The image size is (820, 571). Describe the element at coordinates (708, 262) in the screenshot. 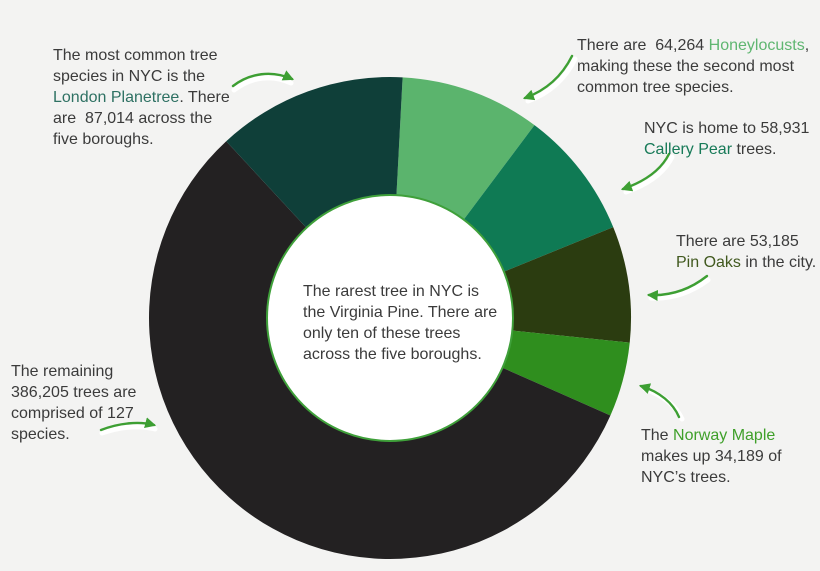

I see `species-name: Pin Oaks` at that location.